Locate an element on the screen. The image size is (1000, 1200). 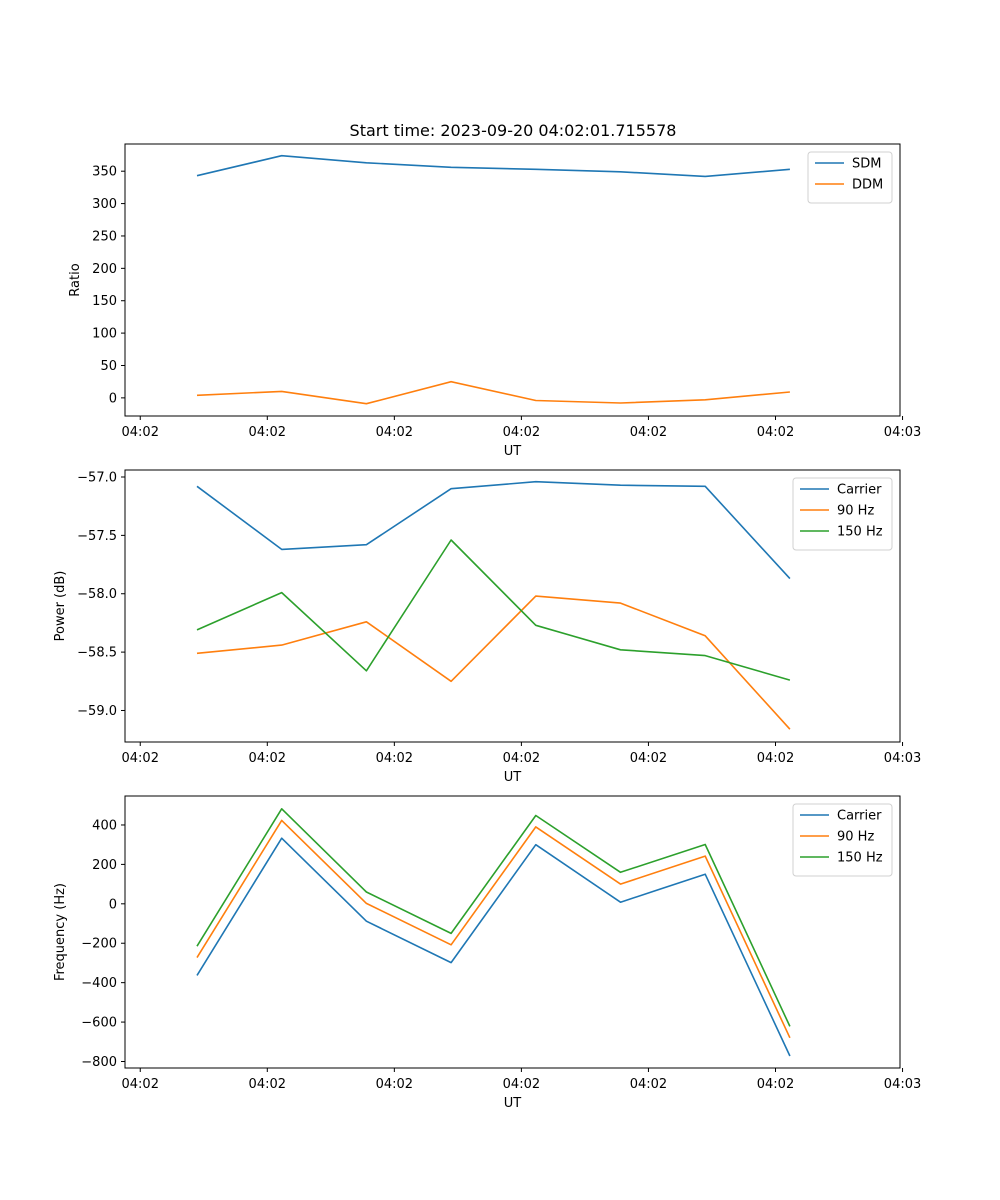
frequency-y-tick-label: 0 is located at coordinates (113, 904).